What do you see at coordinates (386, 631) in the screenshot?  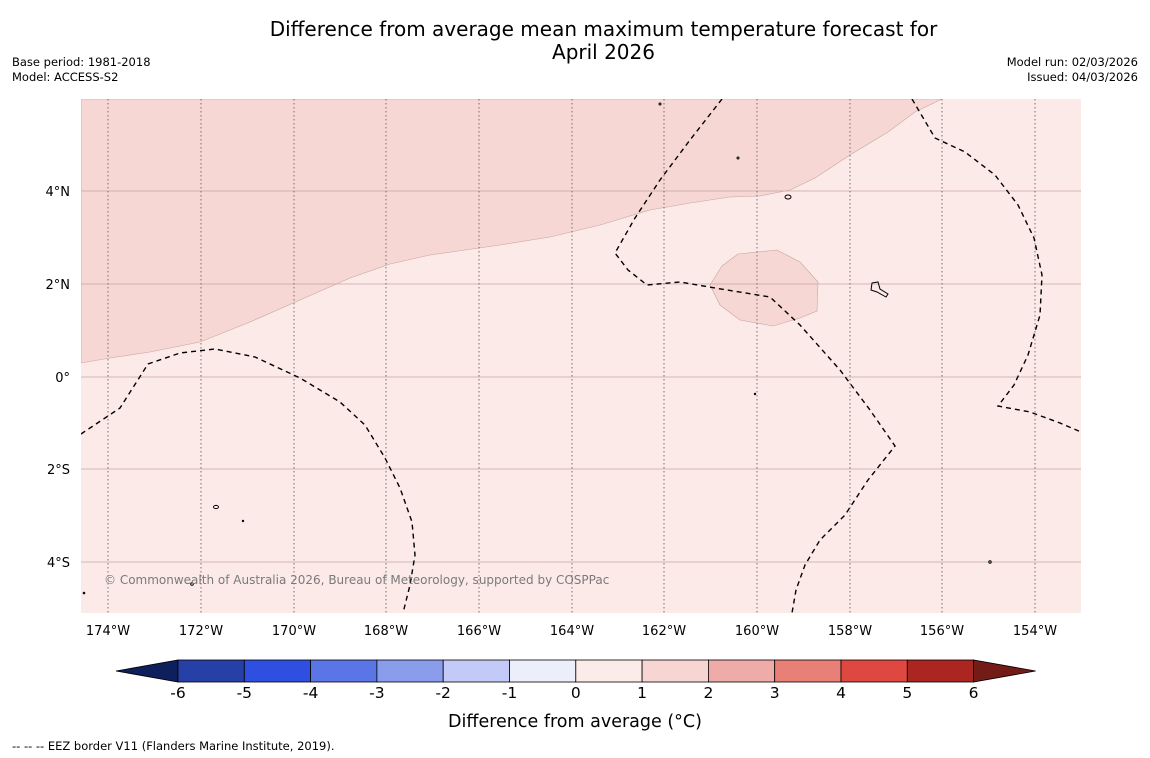 I see `lon-label: 168°W` at bounding box center [386, 631].